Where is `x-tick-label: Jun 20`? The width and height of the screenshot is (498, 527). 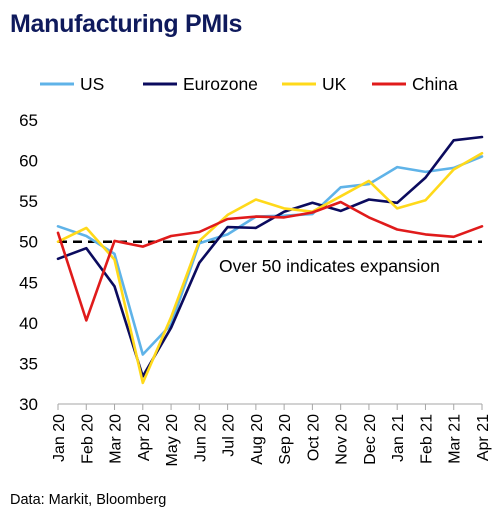 x-tick-label: Jun 20 is located at coordinates (200, 438).